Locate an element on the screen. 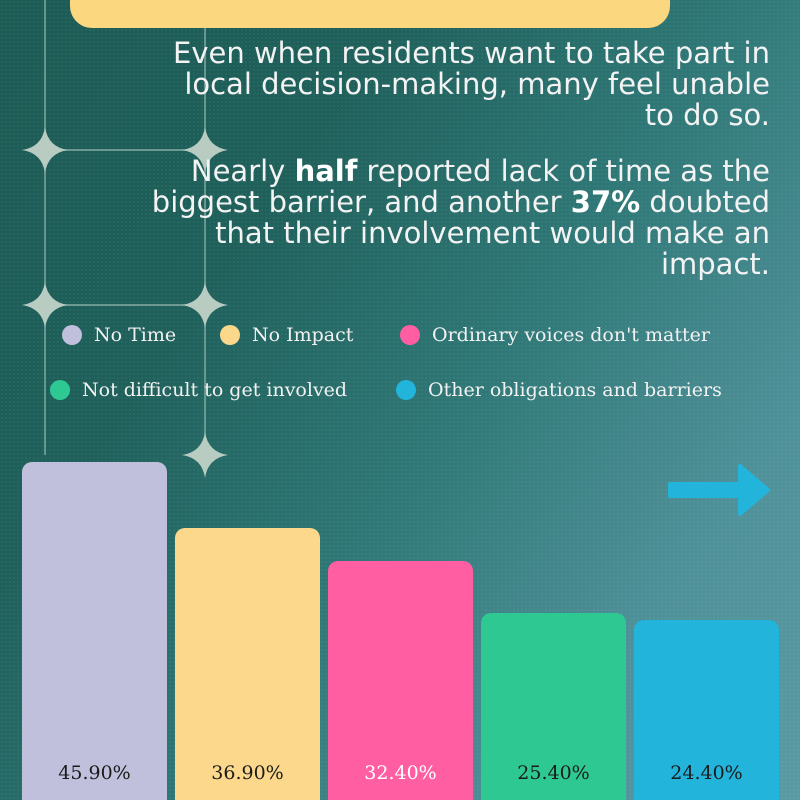  legend-label: Ordinary voices don't matter is located at coordinates (571, 335).